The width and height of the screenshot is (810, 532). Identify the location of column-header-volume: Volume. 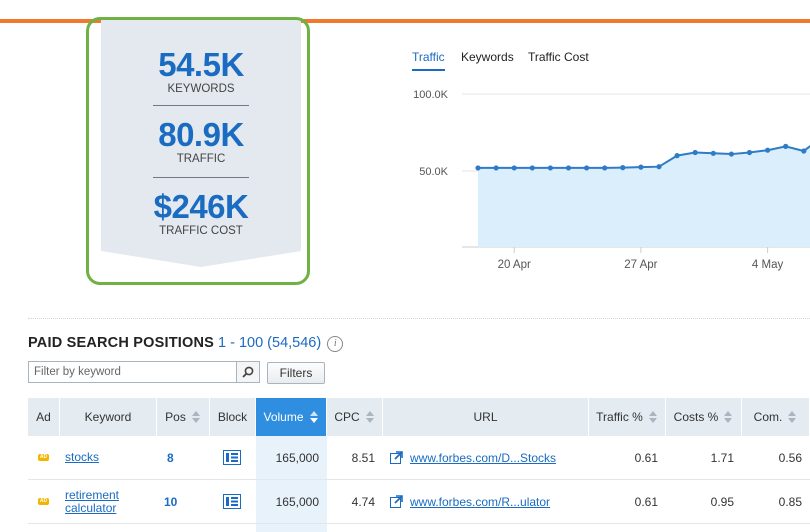
(291, 417).